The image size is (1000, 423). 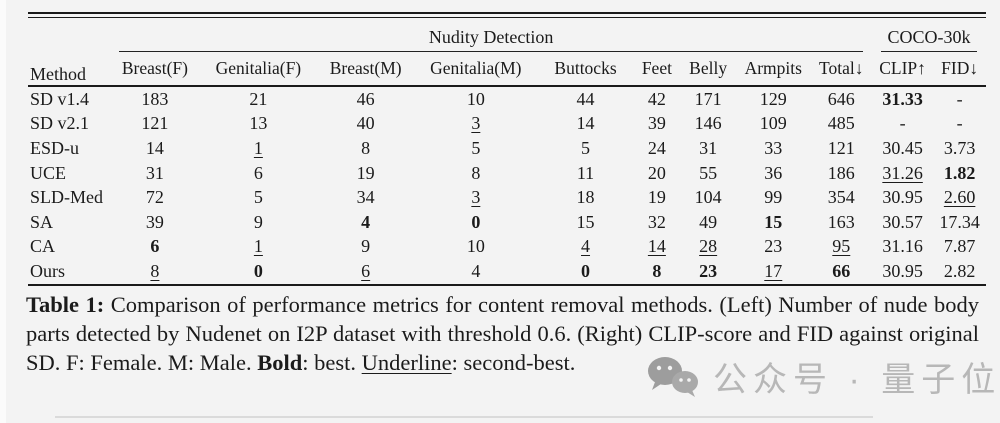 What do you see at coordinates (491, 35) in the screenshot?
I see `group-header-nudity-detection: Nudity Detection` at bounding box center [491, 35].